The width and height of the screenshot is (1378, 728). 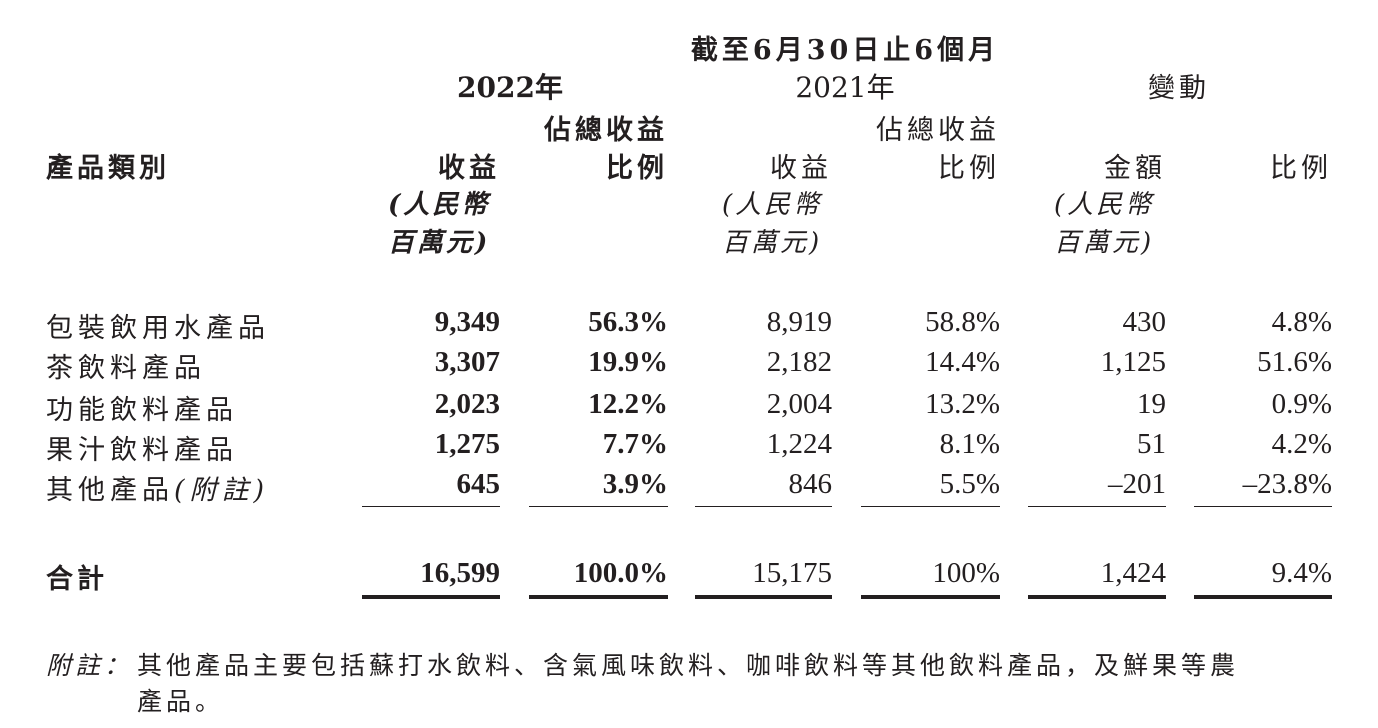 I want to click on share-heading-2022: 佔總收益, so click(x=606, y=130).